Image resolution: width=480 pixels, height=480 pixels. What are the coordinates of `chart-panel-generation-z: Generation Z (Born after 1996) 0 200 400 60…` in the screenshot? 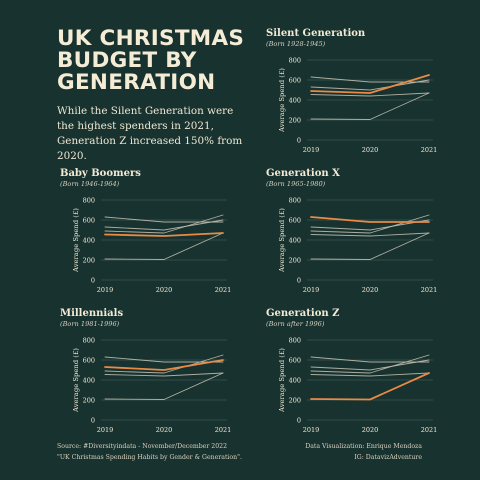 It's located at (353, 373).